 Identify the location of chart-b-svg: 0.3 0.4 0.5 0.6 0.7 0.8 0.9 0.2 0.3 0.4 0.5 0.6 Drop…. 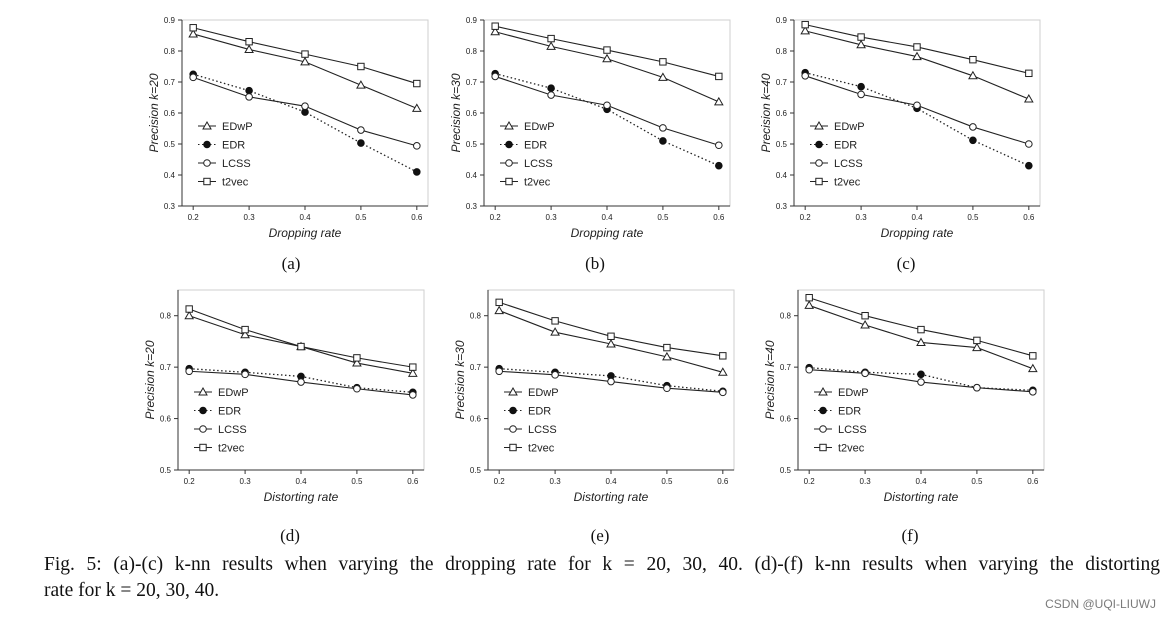
(590, 128).